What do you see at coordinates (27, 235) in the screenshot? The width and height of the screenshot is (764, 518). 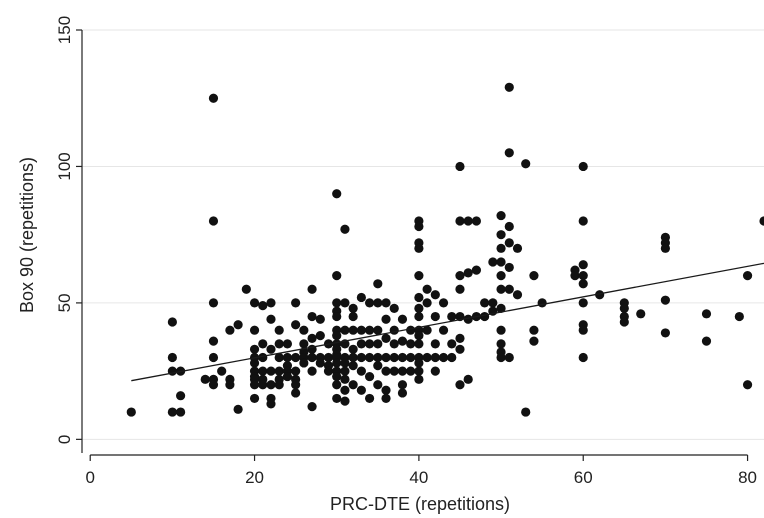 I see `y-axis-label: Box 90 (repetitions)` at bounding box center [27, 235].